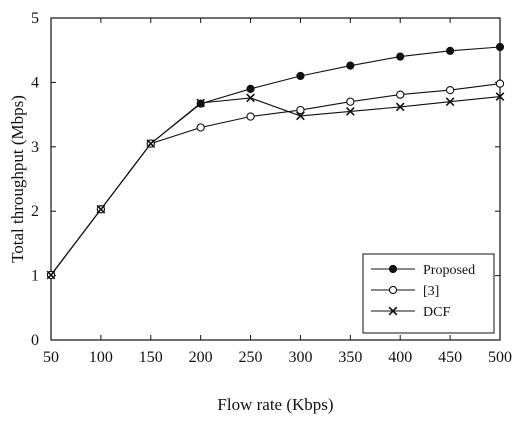 The height and width of the screenshot is (422, 519). I want to click on y-tick-label: 5, so click(35, 18).